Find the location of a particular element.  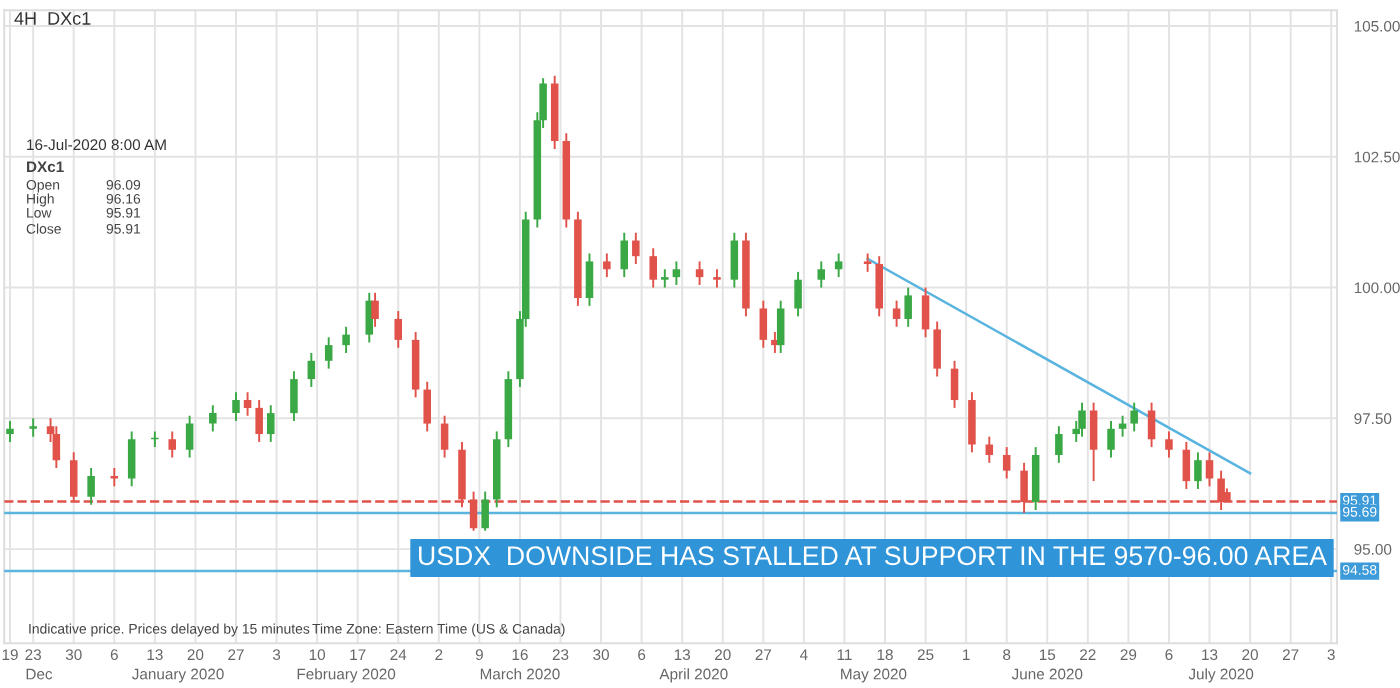

chart-title: 4H DXc1 is located at coordinates (52, 18).